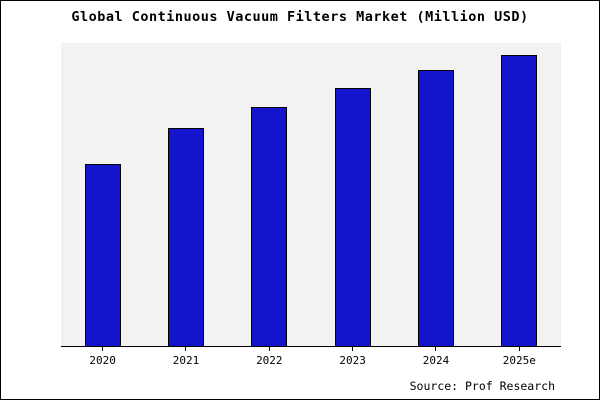 This screenshot has width=600, height=400. Describe the element at coordinates (269, 226) in the screenshot. I see `bar-2022` at that location.